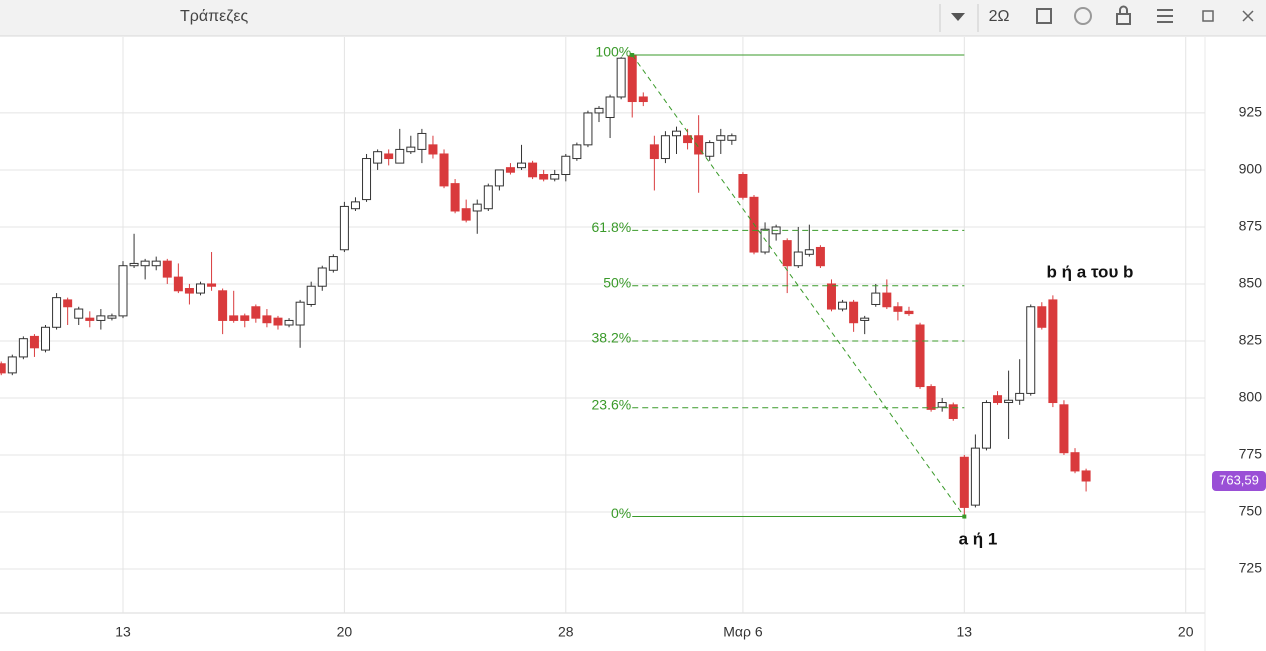 This screenshot has width=1266, height=651. What do you see at coordinates (1248, 16) in the screenshot?
I see `close-icon` at bounding box center [1248, 16].